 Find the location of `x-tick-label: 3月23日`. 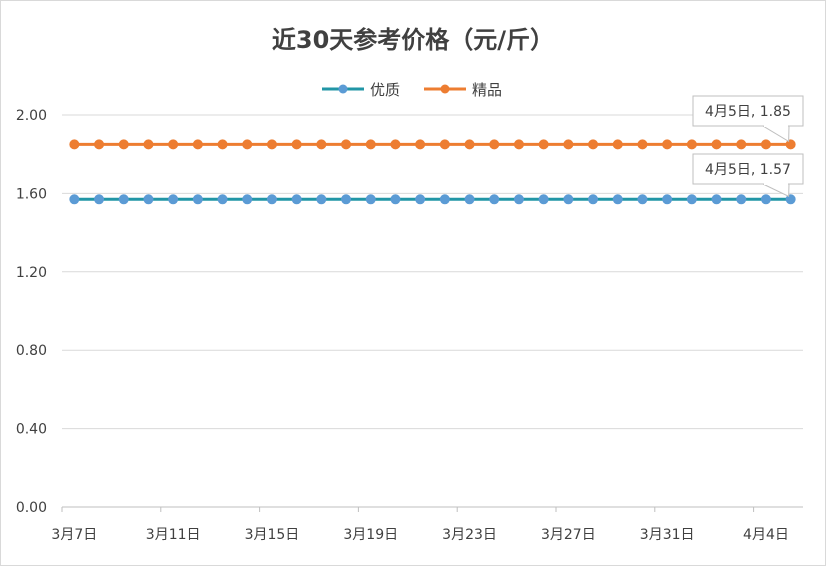

x-tick-label: 3月23日 is located at coordinates (469, 535).